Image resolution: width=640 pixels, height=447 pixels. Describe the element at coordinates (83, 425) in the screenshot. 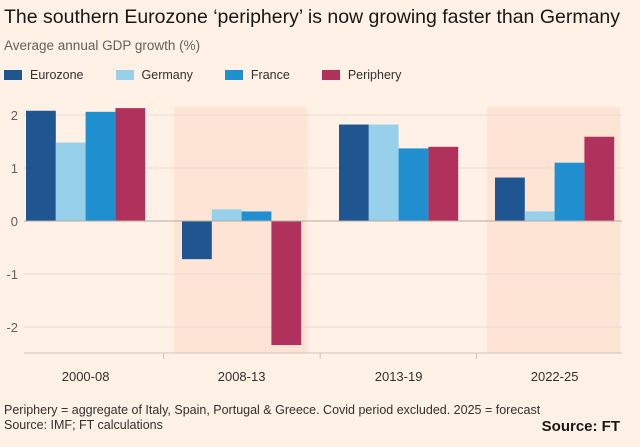

I see `source-note: Source: IMF; FT calculations` at that location.